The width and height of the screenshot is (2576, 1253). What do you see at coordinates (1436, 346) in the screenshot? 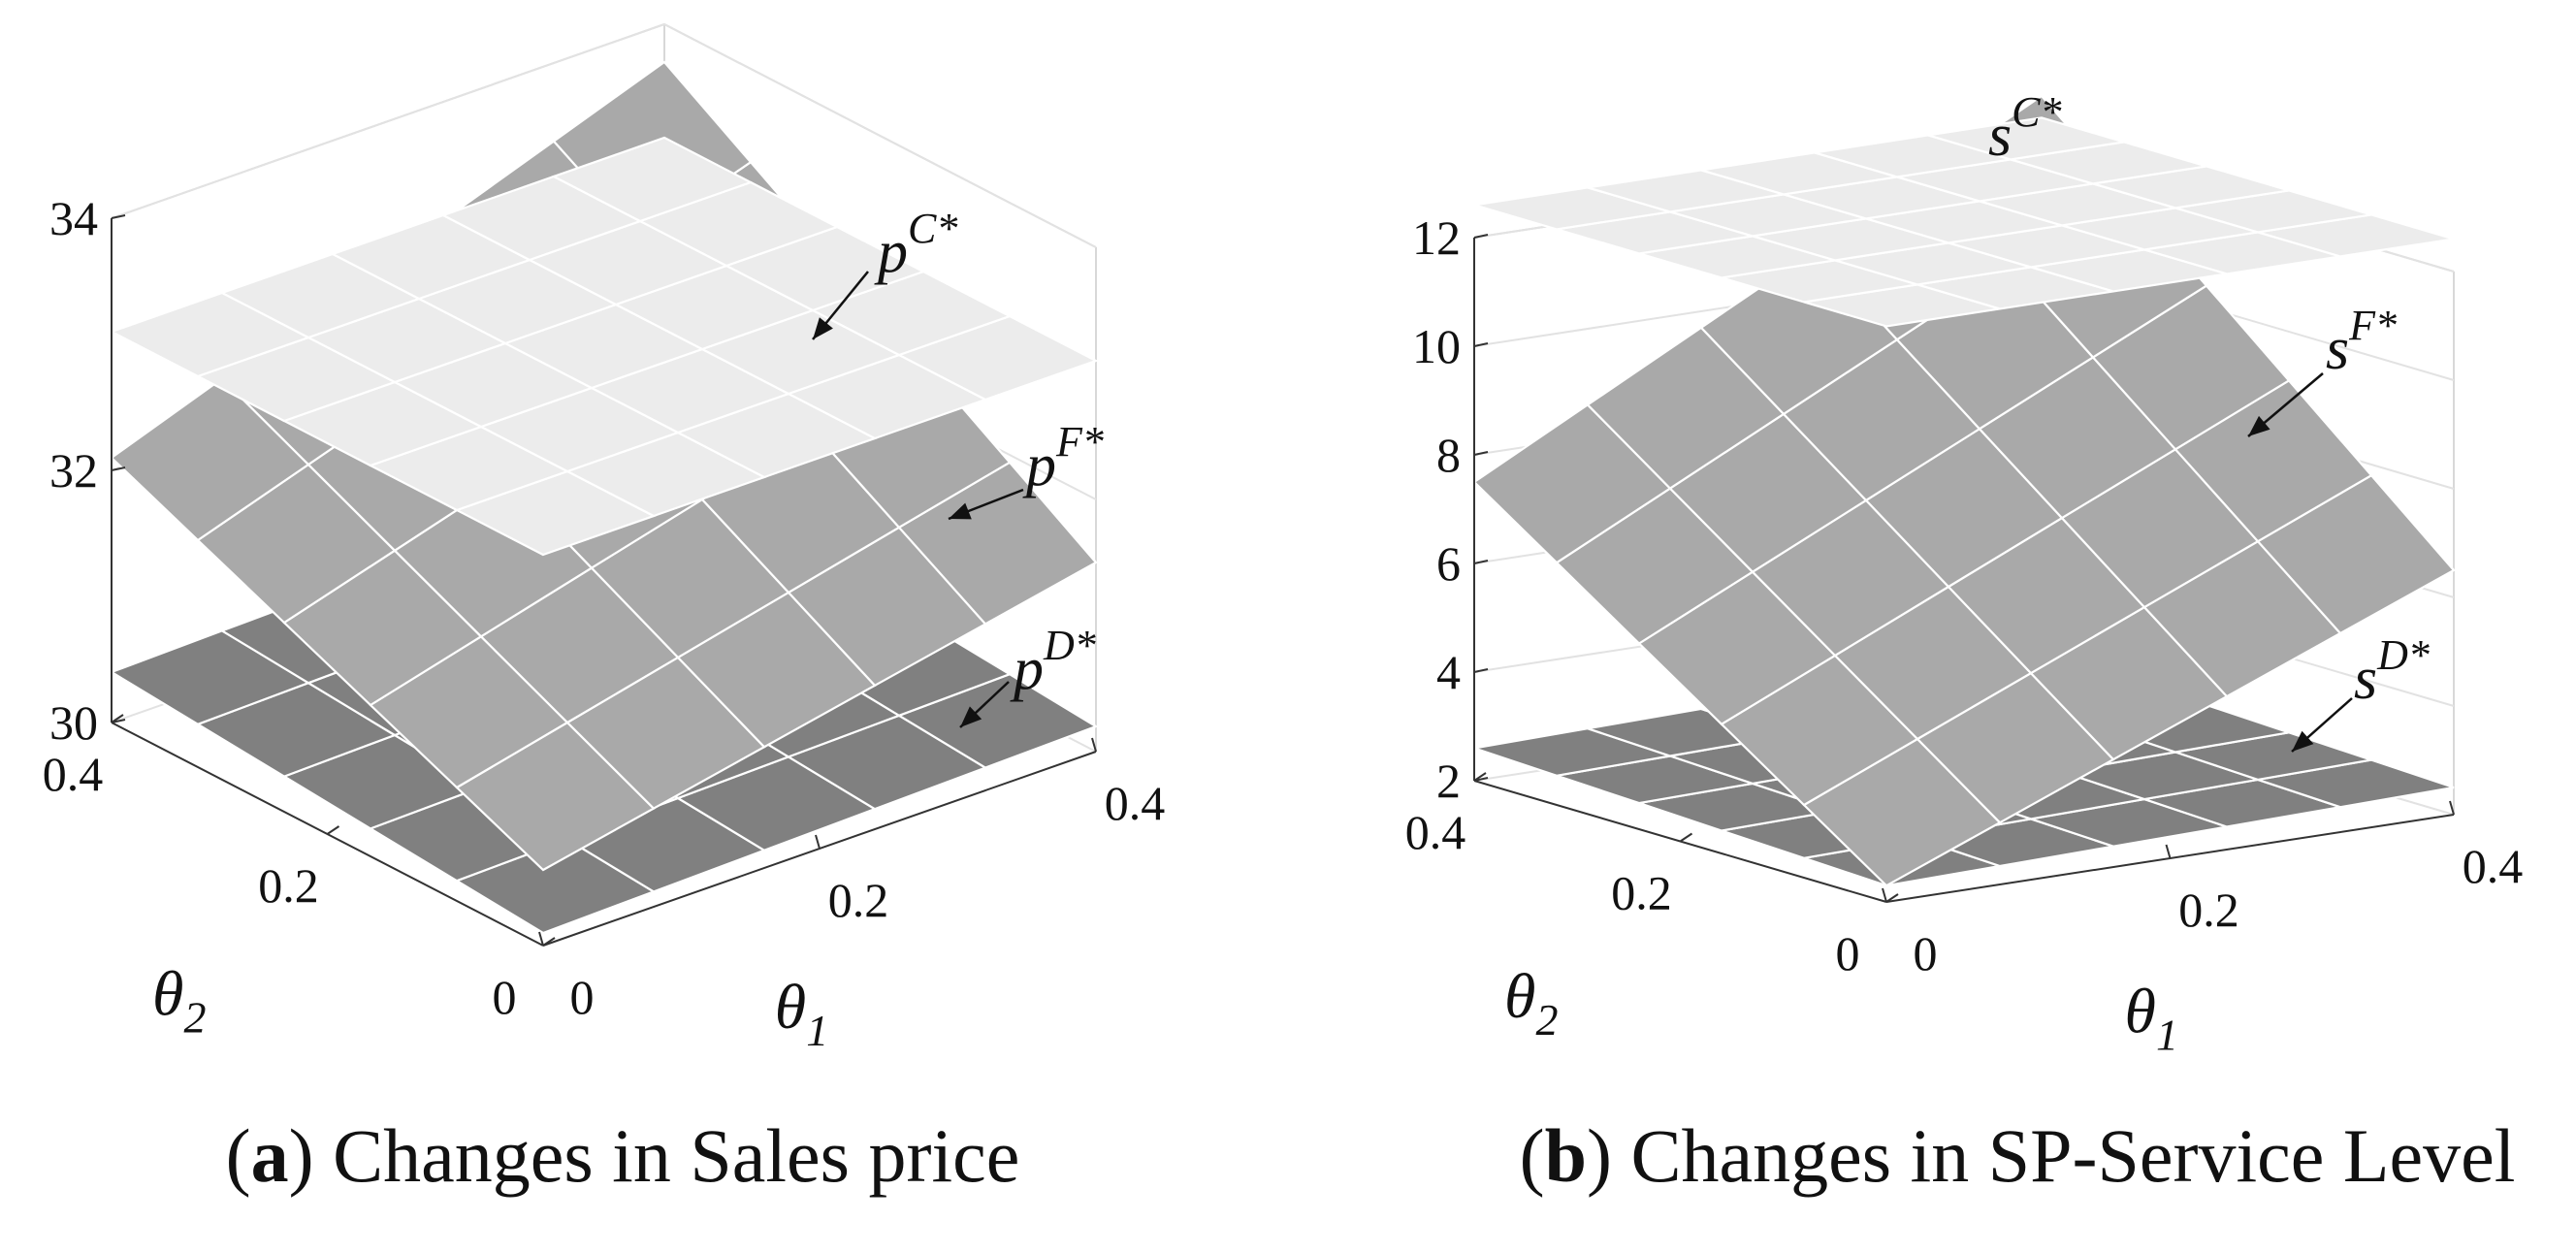
I see `z-tick-label: 10` at bounding box center [1436, 346].